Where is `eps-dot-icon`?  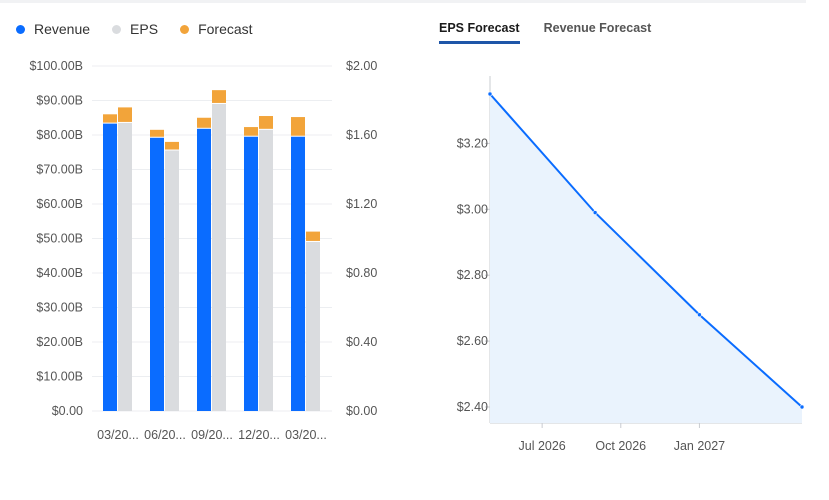 eps-dot-icon is located at coordinates (117, 29).